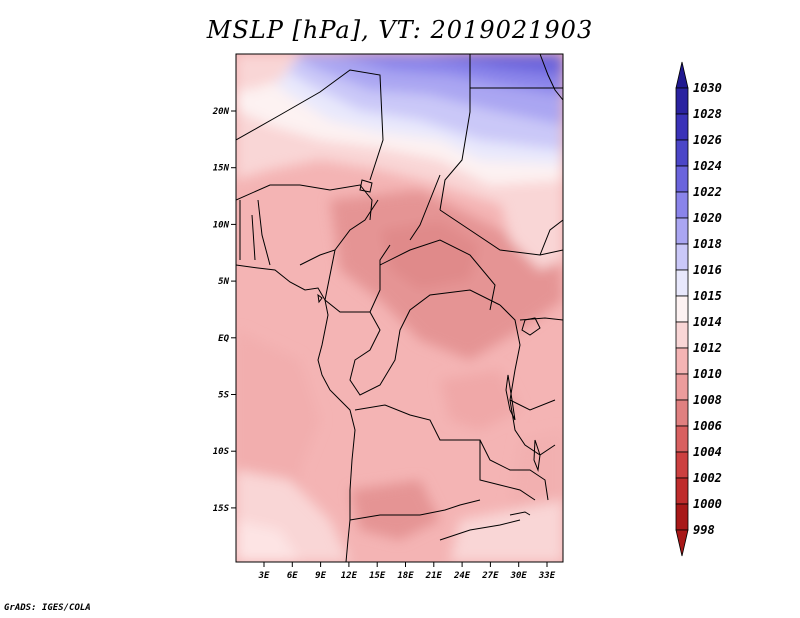 The image size is (800, 618). Describe the element at coordinates (707, 452) in the screenshot. I see `colorbar-label: 1004` at that location.